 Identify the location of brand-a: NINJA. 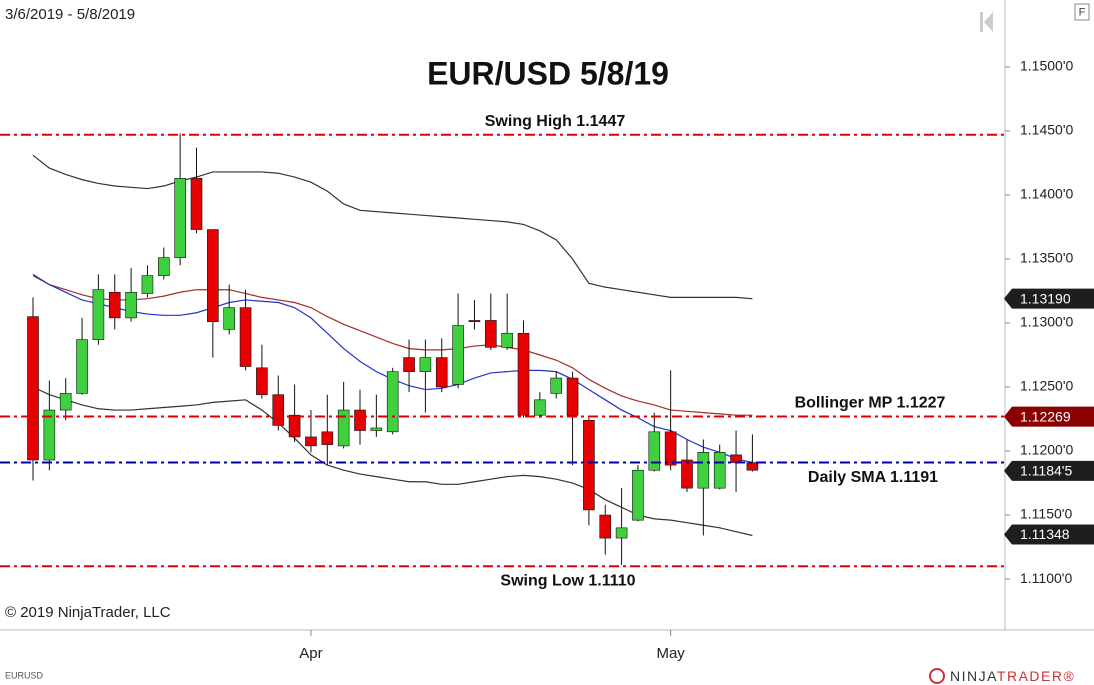
(973, 676).